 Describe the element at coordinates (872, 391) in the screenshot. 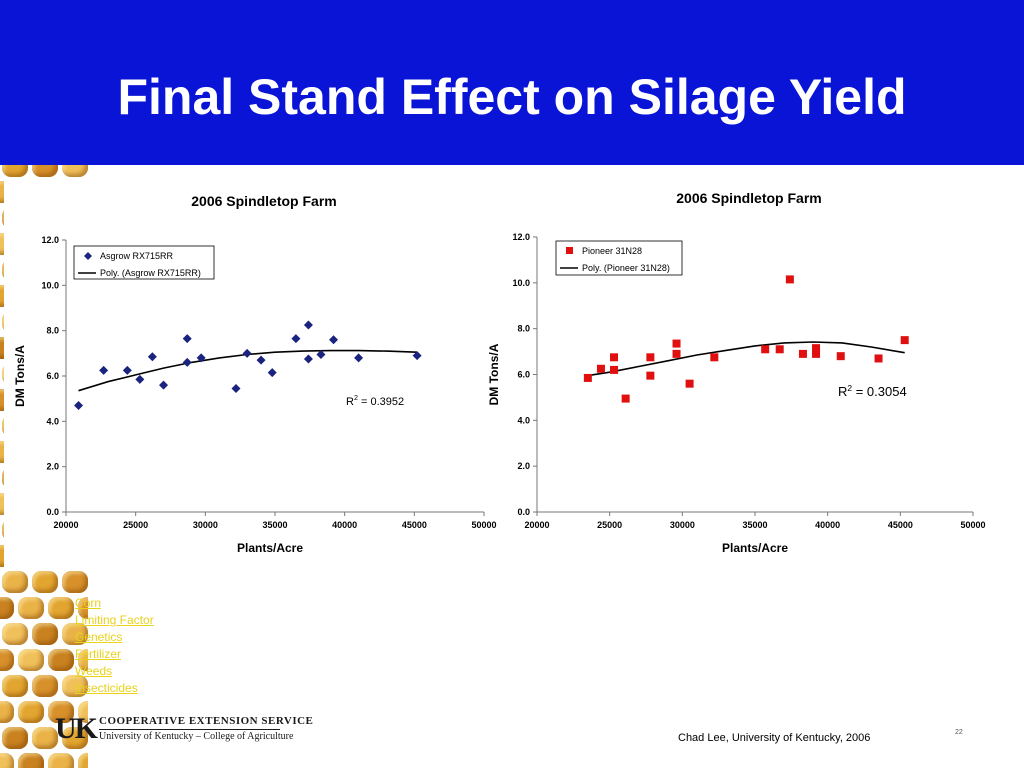

I see `r-squared-label: R2 = 0.3054` at that location.